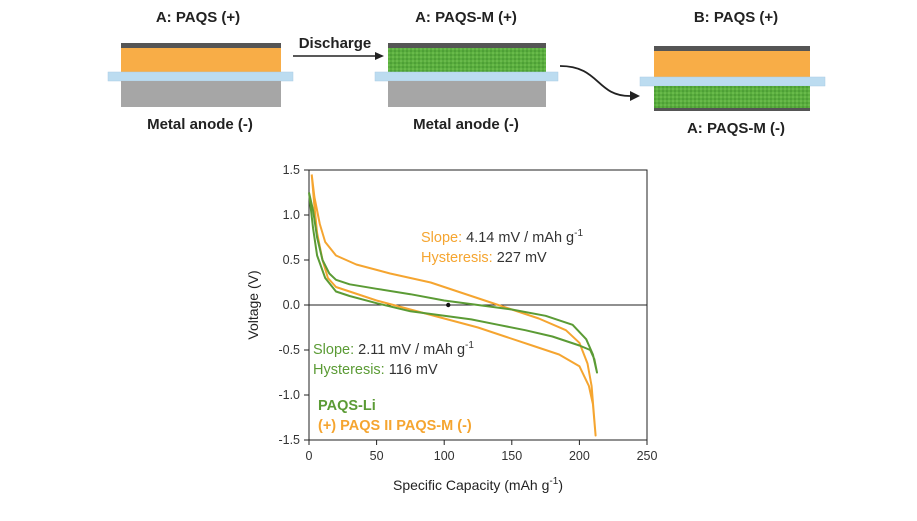 This screenshot has height=521, width=917. I want to click on arrow-head-icon, so click(379, 56).